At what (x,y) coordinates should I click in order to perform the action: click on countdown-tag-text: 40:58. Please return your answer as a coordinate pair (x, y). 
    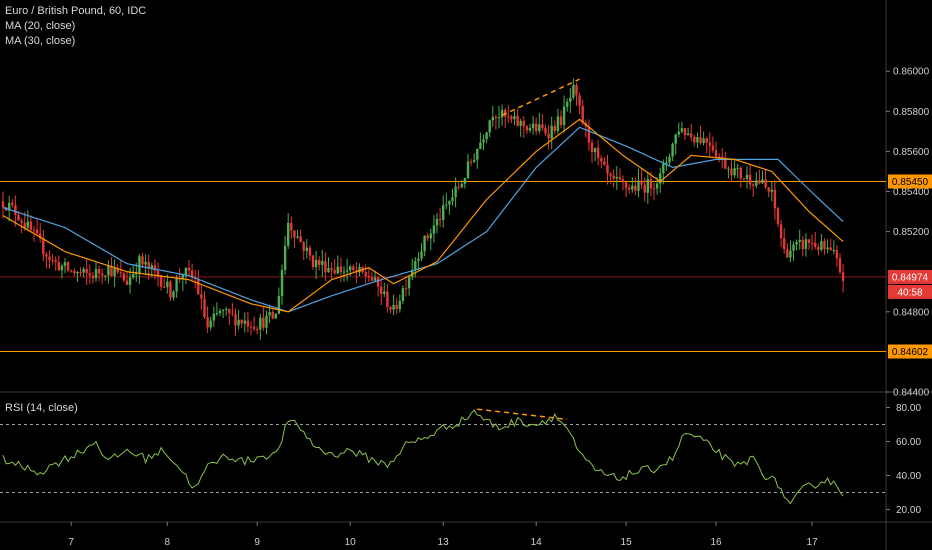
    Looking at the image, I should click on (909, 292).